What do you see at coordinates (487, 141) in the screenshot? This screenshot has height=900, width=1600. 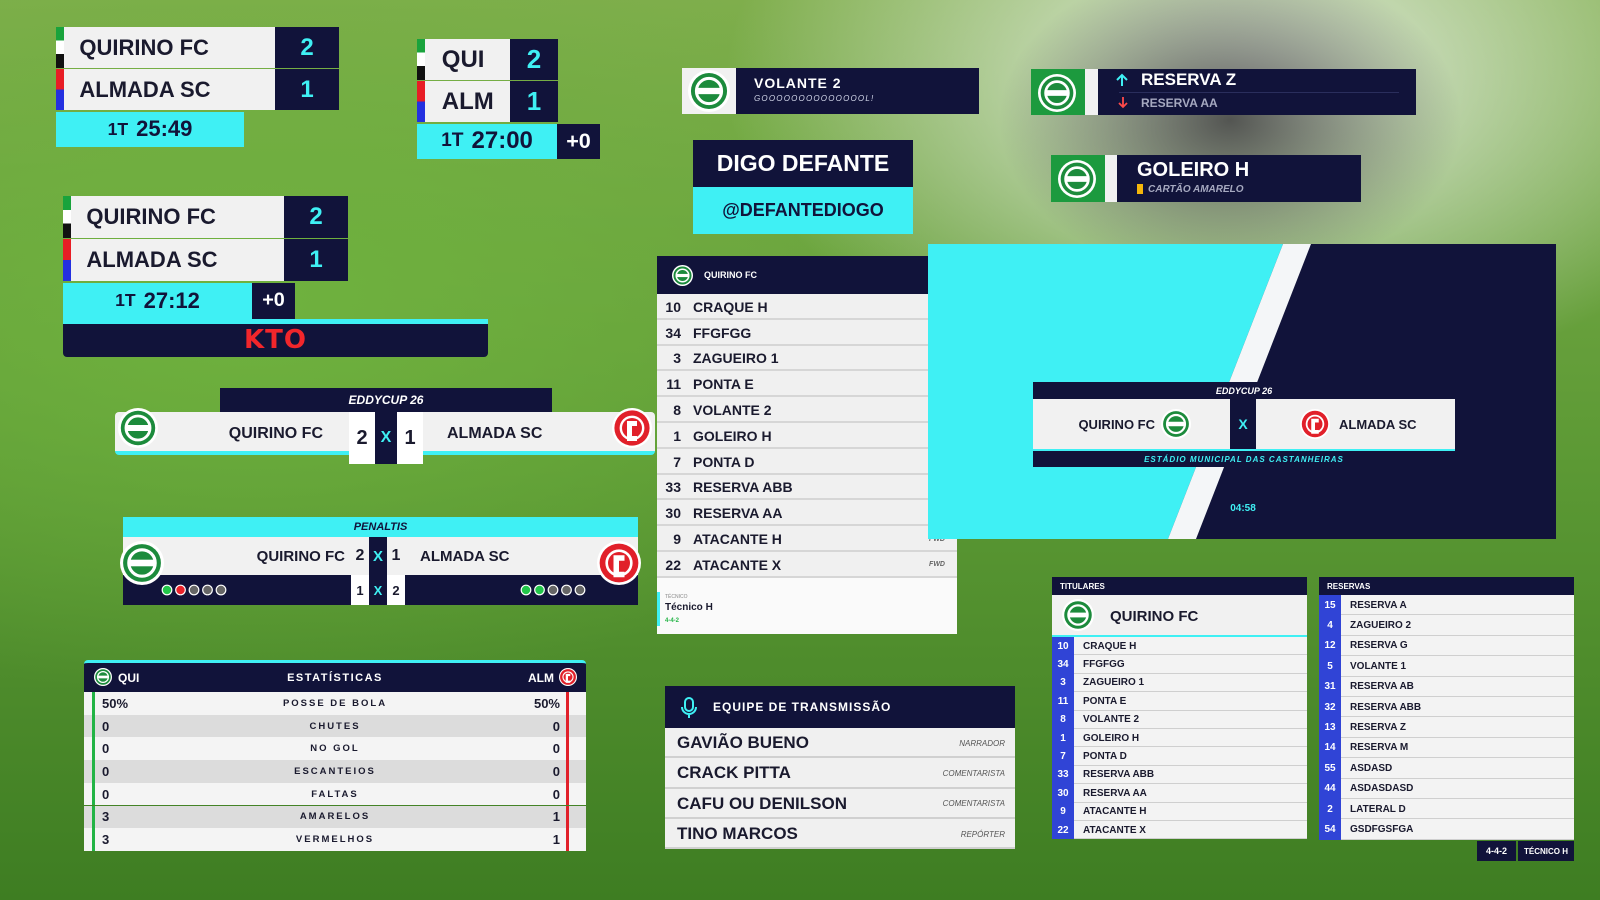 I see `clock-bar: 1T 27:00` at bounding box center [487, 141].